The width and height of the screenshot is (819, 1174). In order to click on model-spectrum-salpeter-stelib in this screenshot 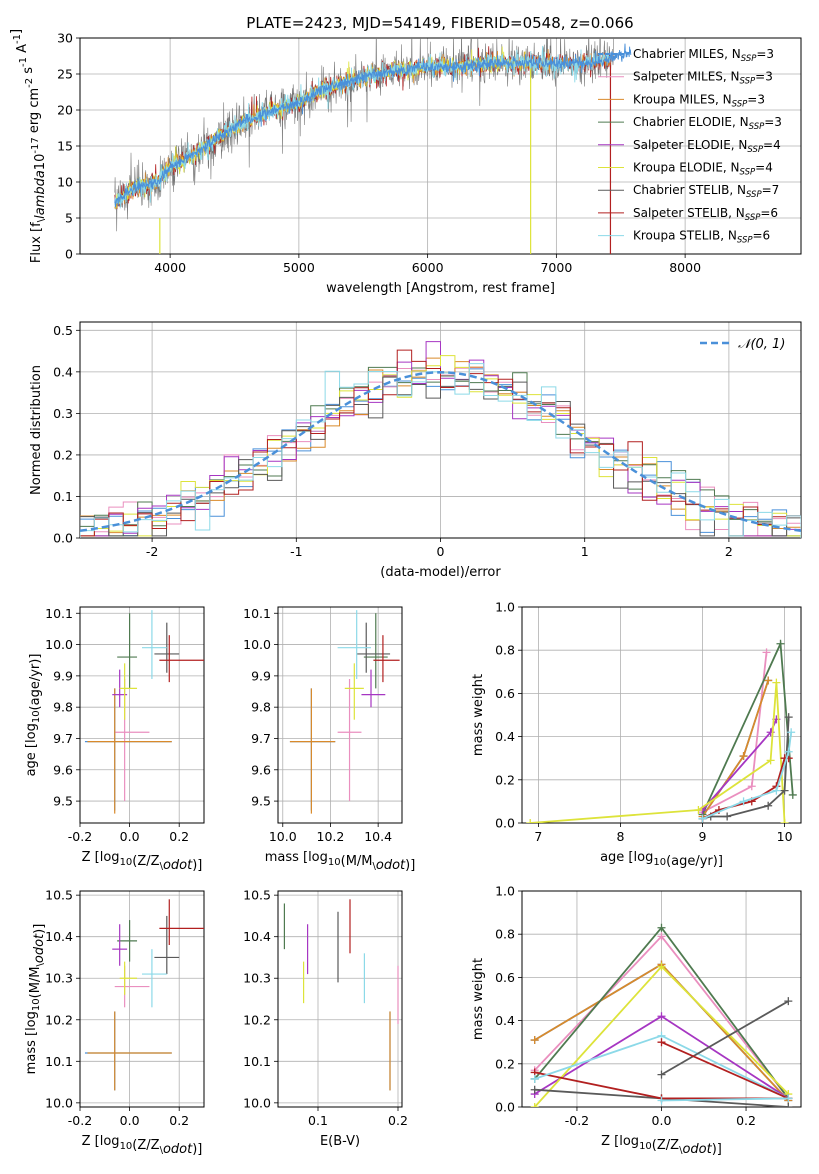, I will do `click(362, 128)`.